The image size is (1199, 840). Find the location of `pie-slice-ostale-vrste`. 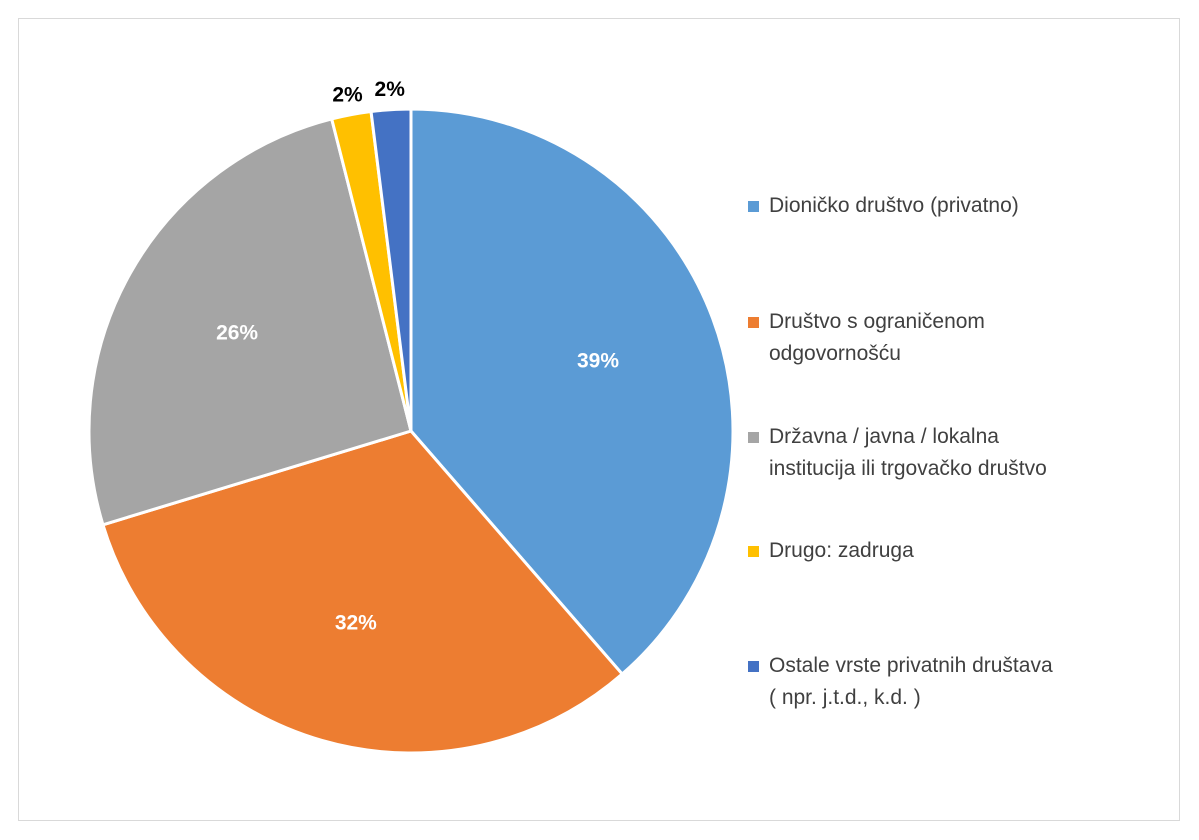

pie-slice-ostale-vrste is located at coordinates (391, 270).